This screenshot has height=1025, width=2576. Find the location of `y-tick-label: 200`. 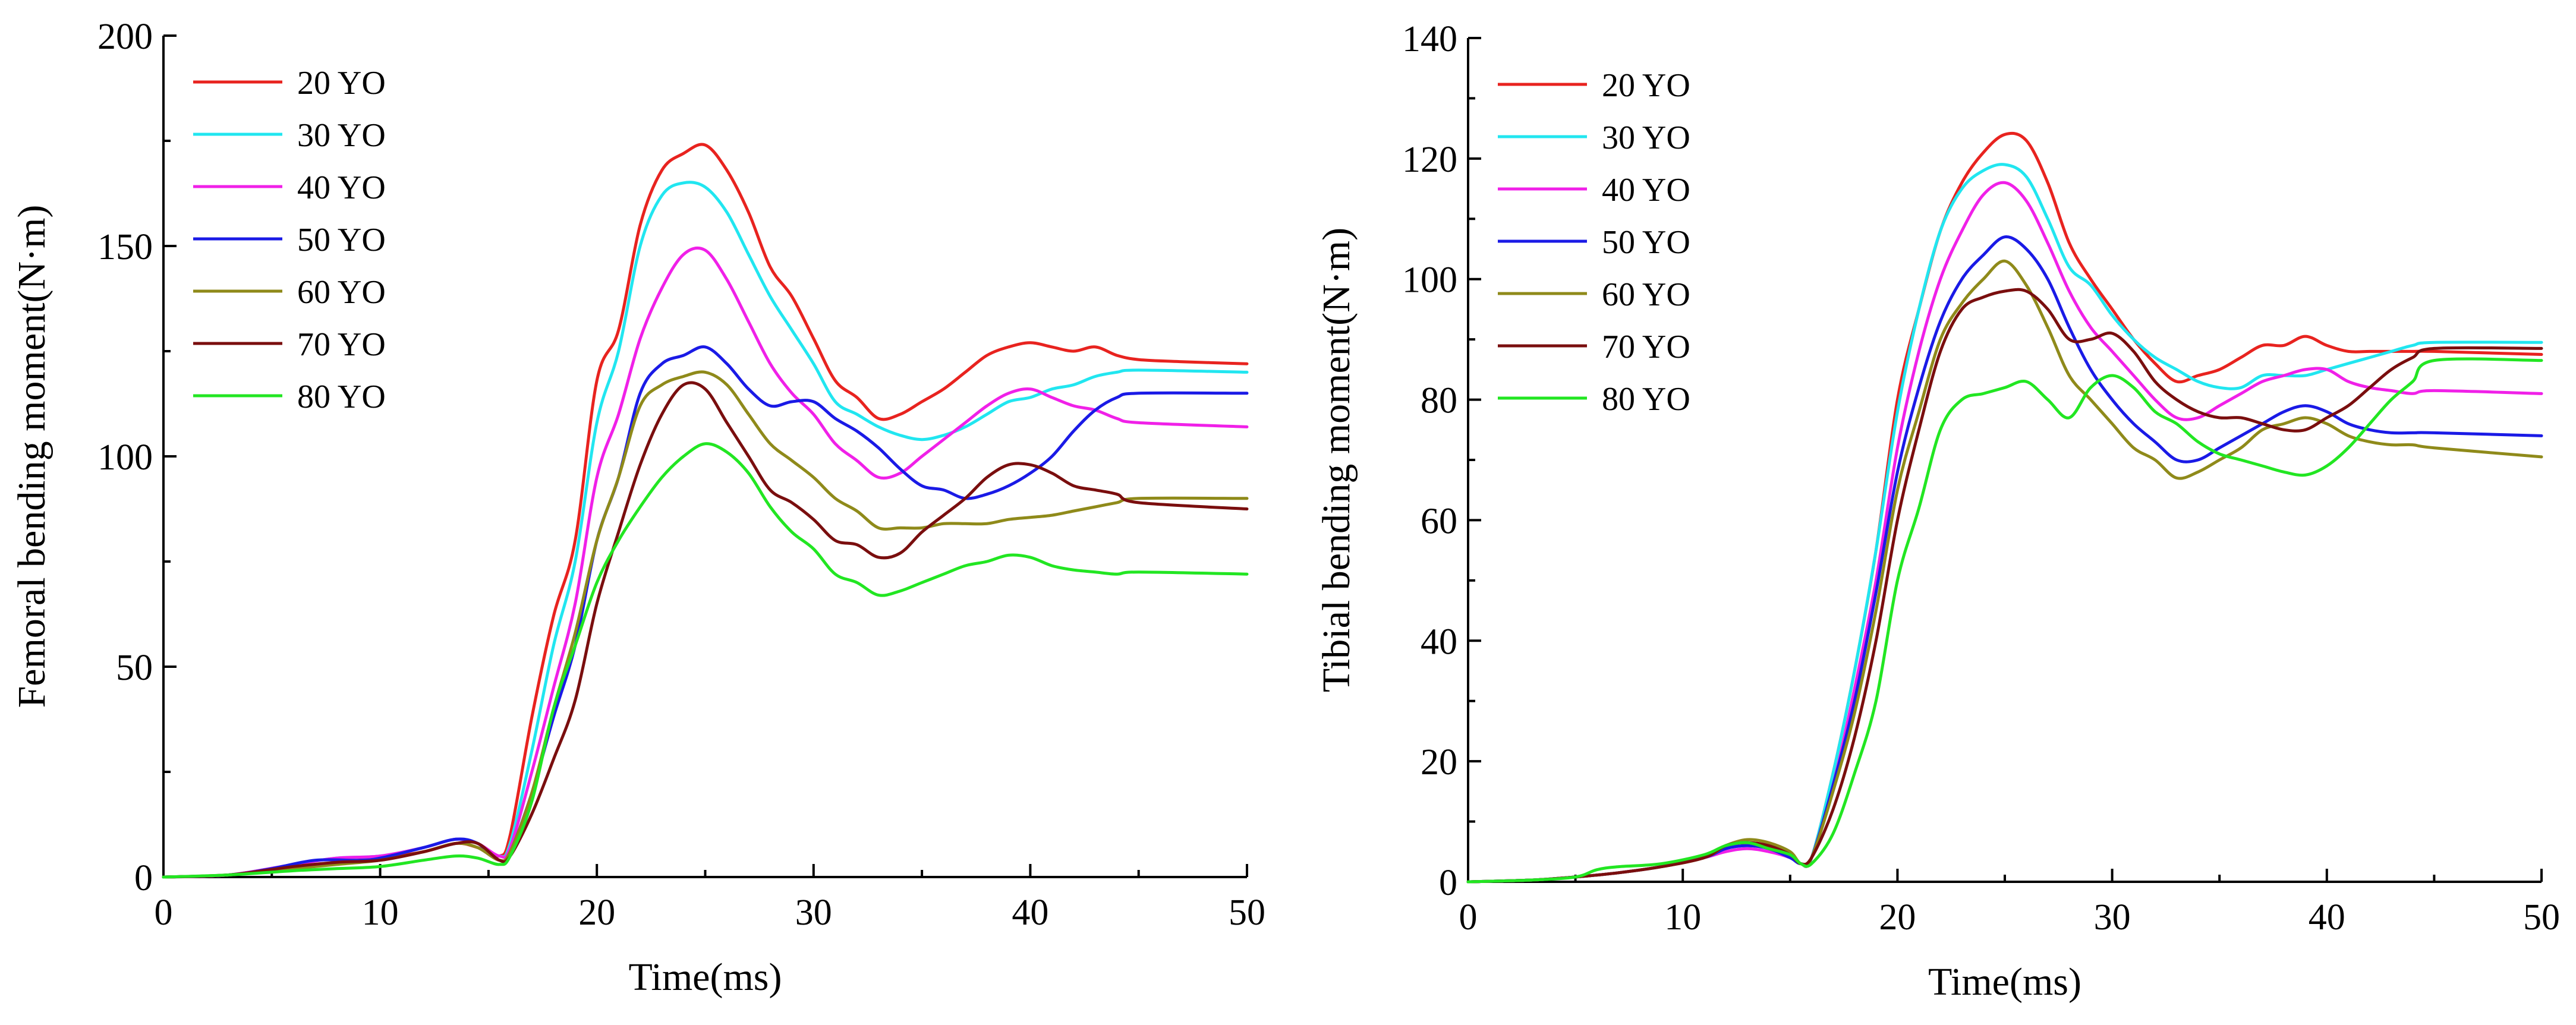

y-tick-label: 200 is located at coordinates (125, 37).